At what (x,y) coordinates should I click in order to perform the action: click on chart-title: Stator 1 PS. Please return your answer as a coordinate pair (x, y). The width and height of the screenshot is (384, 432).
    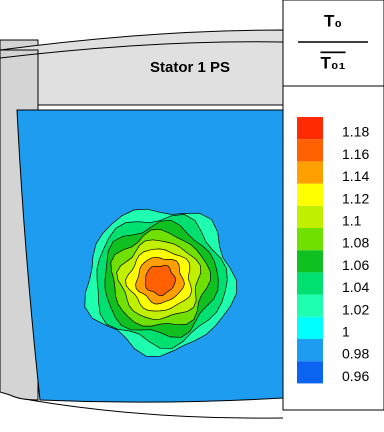
    Looking at the image, I should click on (190, 67).